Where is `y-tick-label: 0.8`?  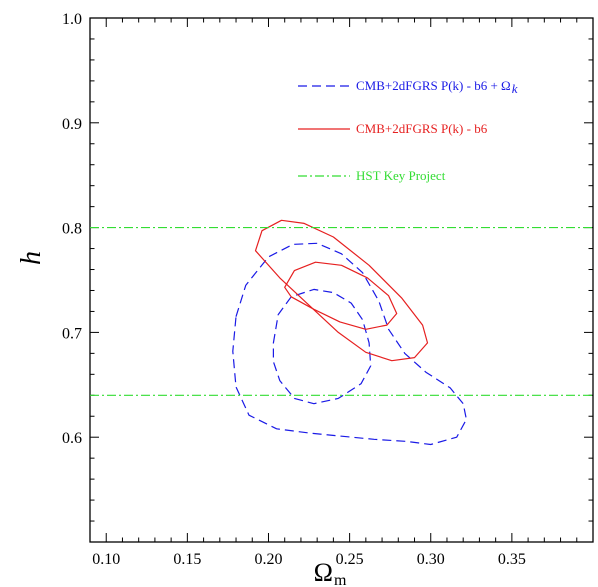 y-tick-label: 0.8 is located at coordinates (72, 229).